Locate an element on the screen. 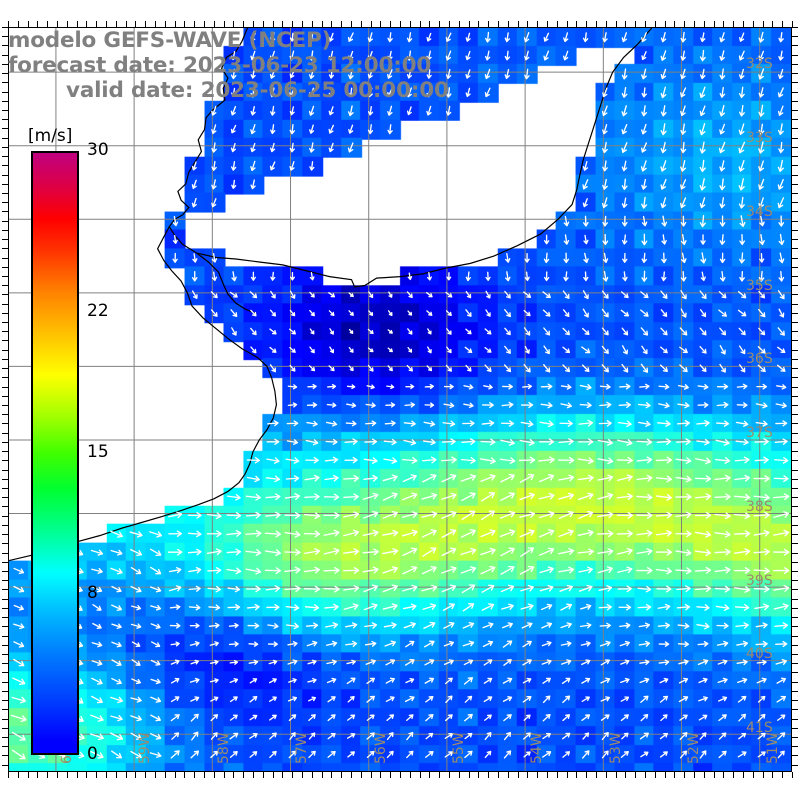 Image resolution: width=800 pixels, height=800 pixels. colorbar-tick-8: 8 is located at coordinates (92, 592).